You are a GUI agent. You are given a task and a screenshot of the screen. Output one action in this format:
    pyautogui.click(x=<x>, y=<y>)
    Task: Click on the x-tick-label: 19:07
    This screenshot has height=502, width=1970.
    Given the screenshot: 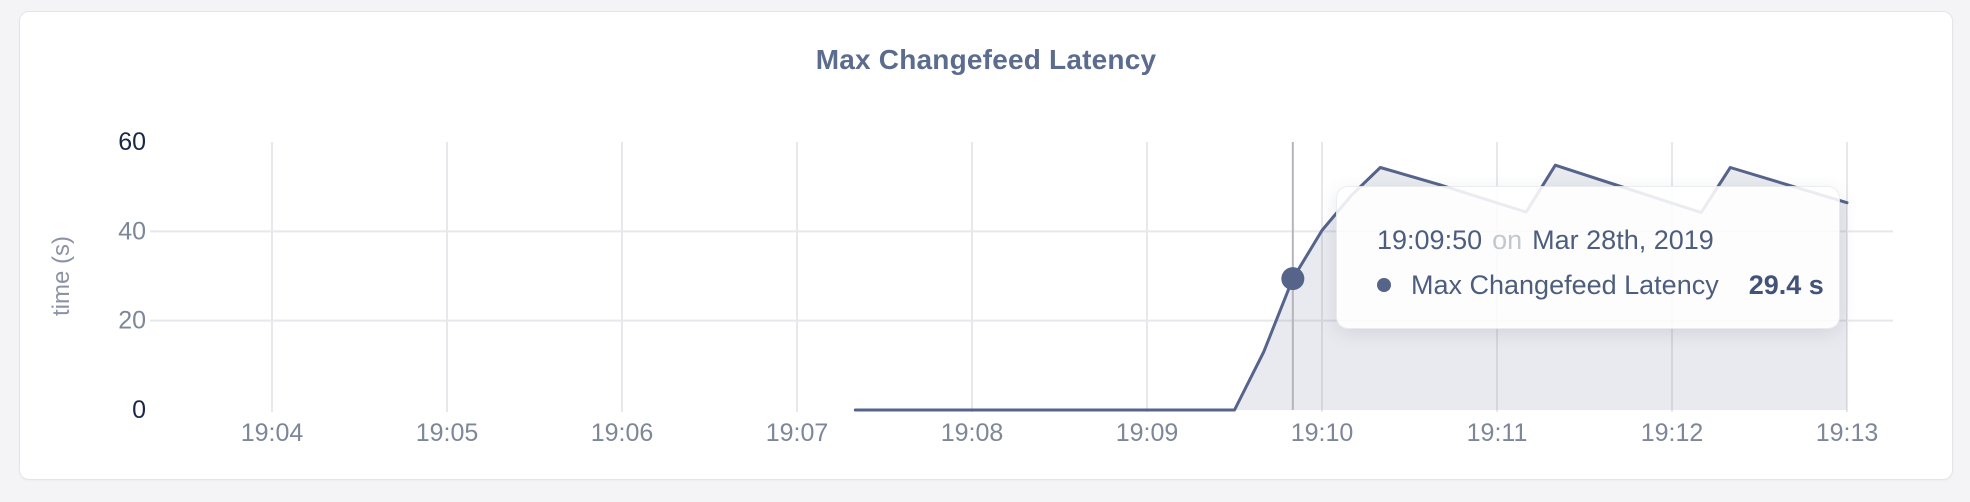 What is the action you would take?
    pyautogui.click(x=797, y=433)
    